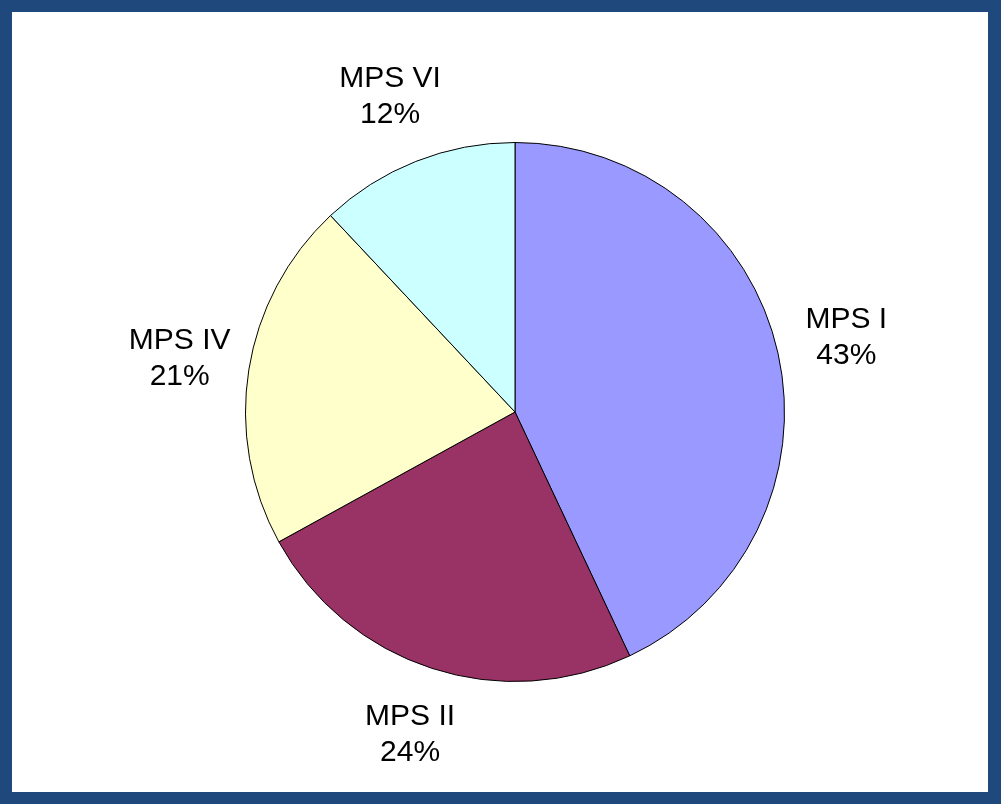 The height and width of the screenshot is (804, 1001). I want to click on data-label: 24%, so click(410, 751).